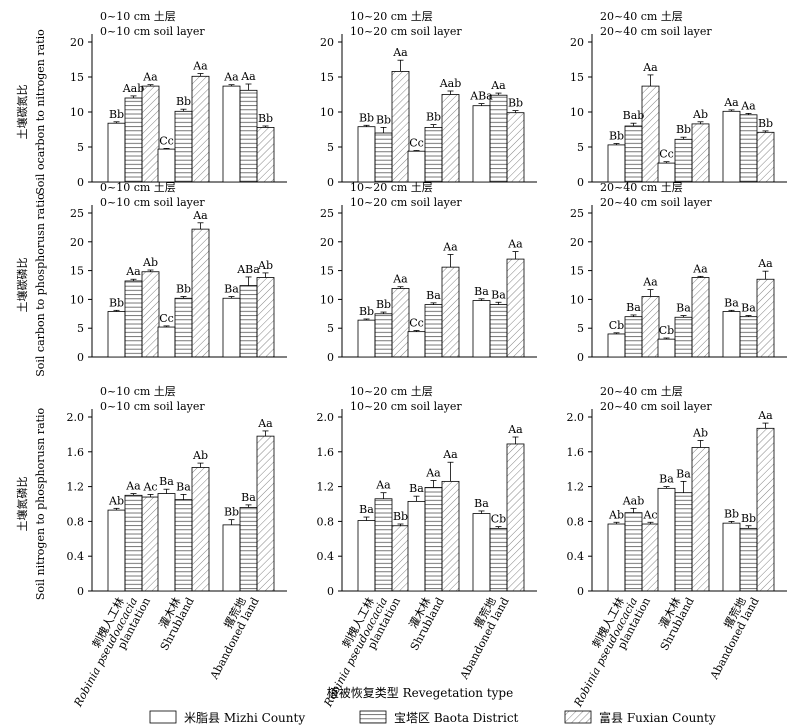 The image size is (800, 728). I want to click on y-tick-label: 10, so click(77, 112).